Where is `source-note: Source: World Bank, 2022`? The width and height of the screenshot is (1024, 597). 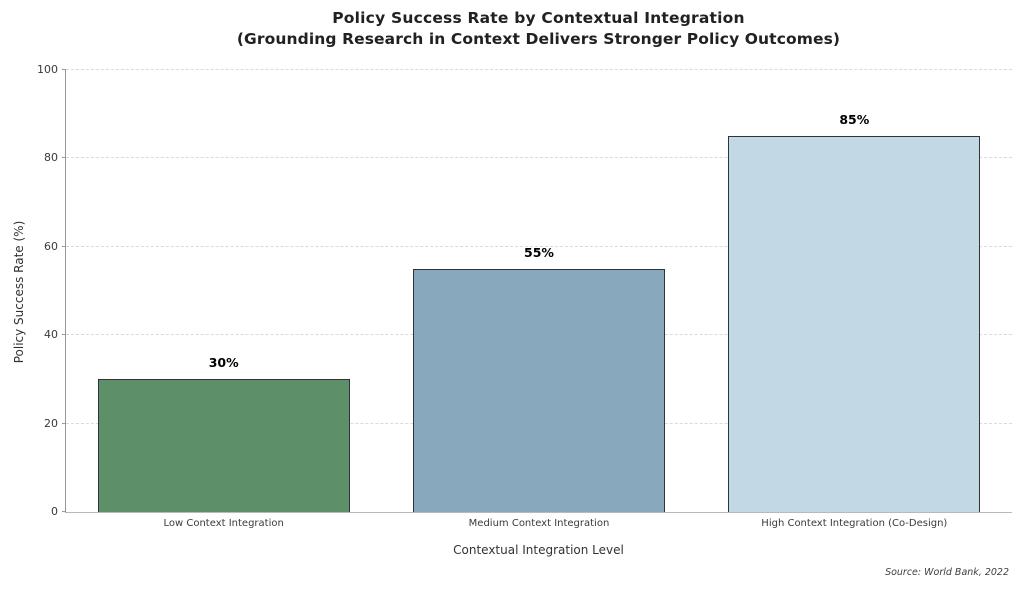 source-note: Source: World Bank, 2022 is located at coordinates (947, 572).